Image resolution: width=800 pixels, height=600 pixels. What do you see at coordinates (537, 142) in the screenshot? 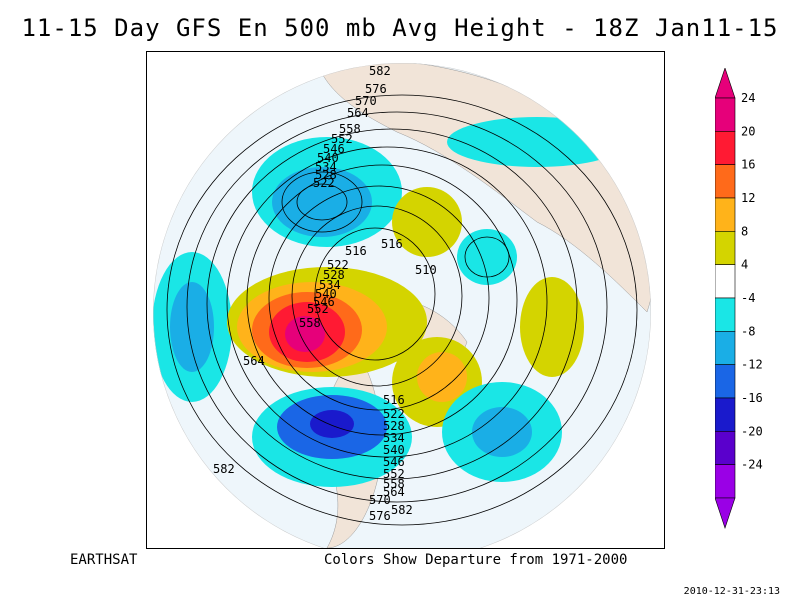
I see `anomaly-cyan-north` at bounding box center [537, 142].